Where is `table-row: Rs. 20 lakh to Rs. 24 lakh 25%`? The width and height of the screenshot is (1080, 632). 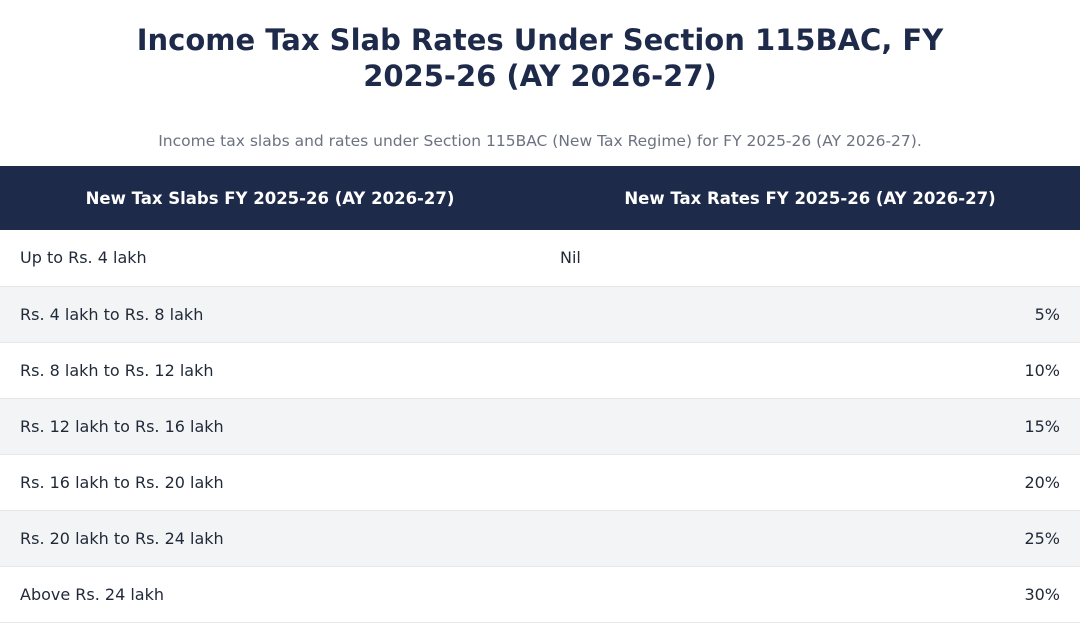
table-row: Rs. 20 lakh to Rs. 24 lakh 25% is located at coordinates (540, 538).